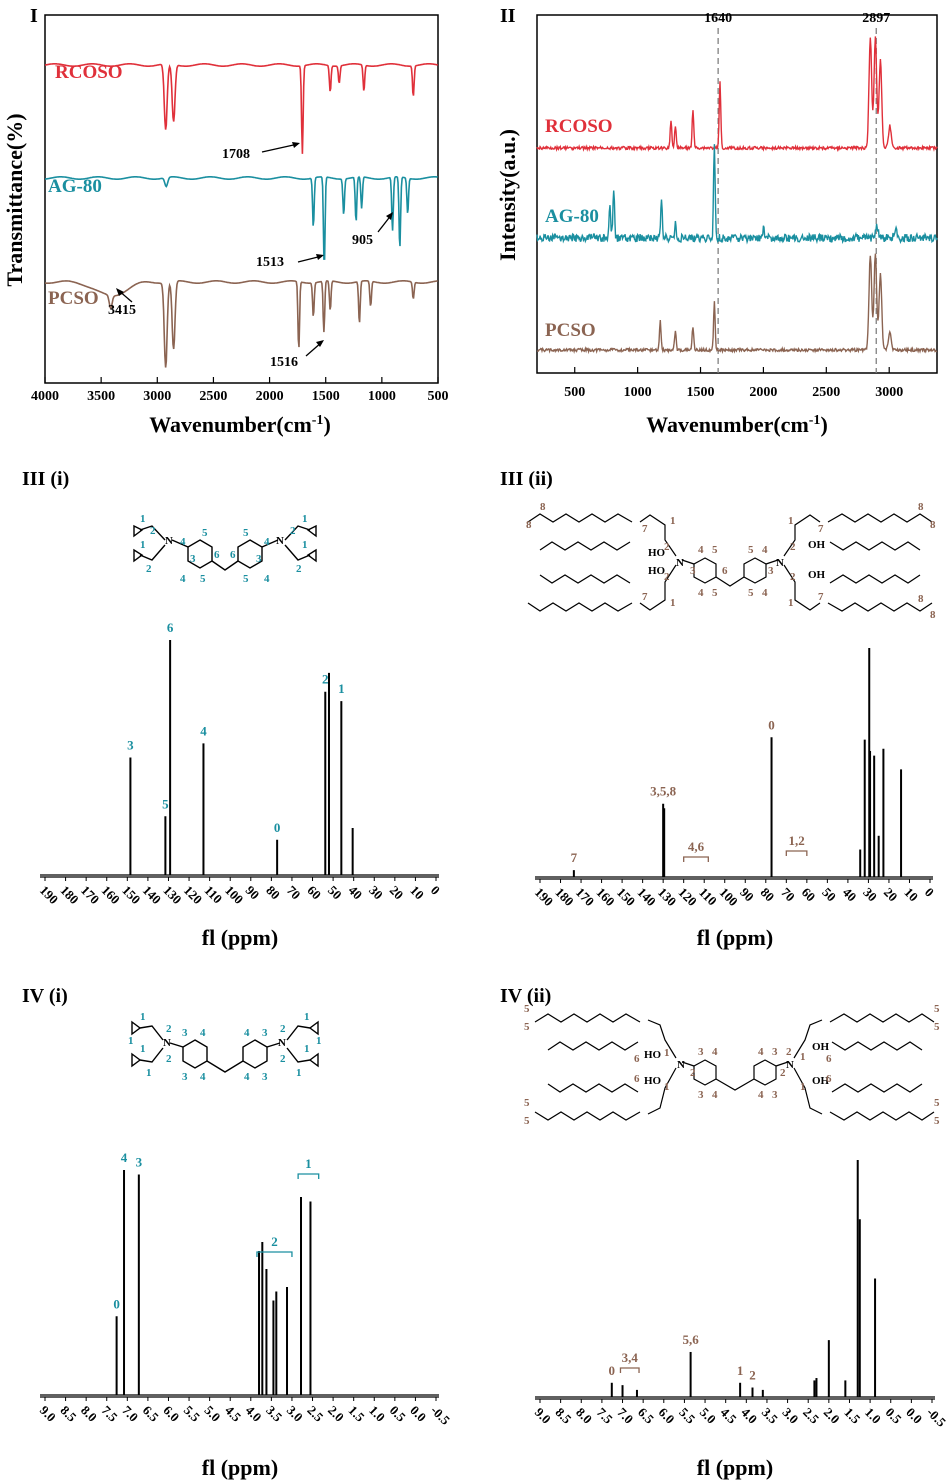 The width and height of the screenshot is (950, 1483). I want to click on x-tick-label: 4.0, so click(749, 1416).